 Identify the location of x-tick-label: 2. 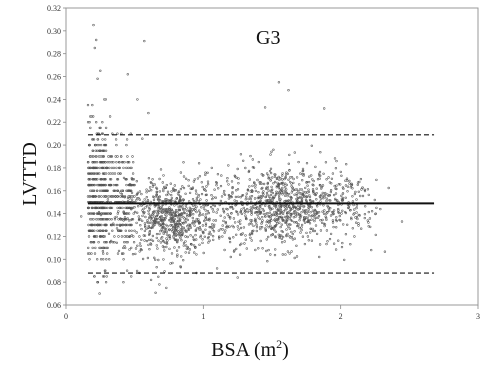
(341, 316).